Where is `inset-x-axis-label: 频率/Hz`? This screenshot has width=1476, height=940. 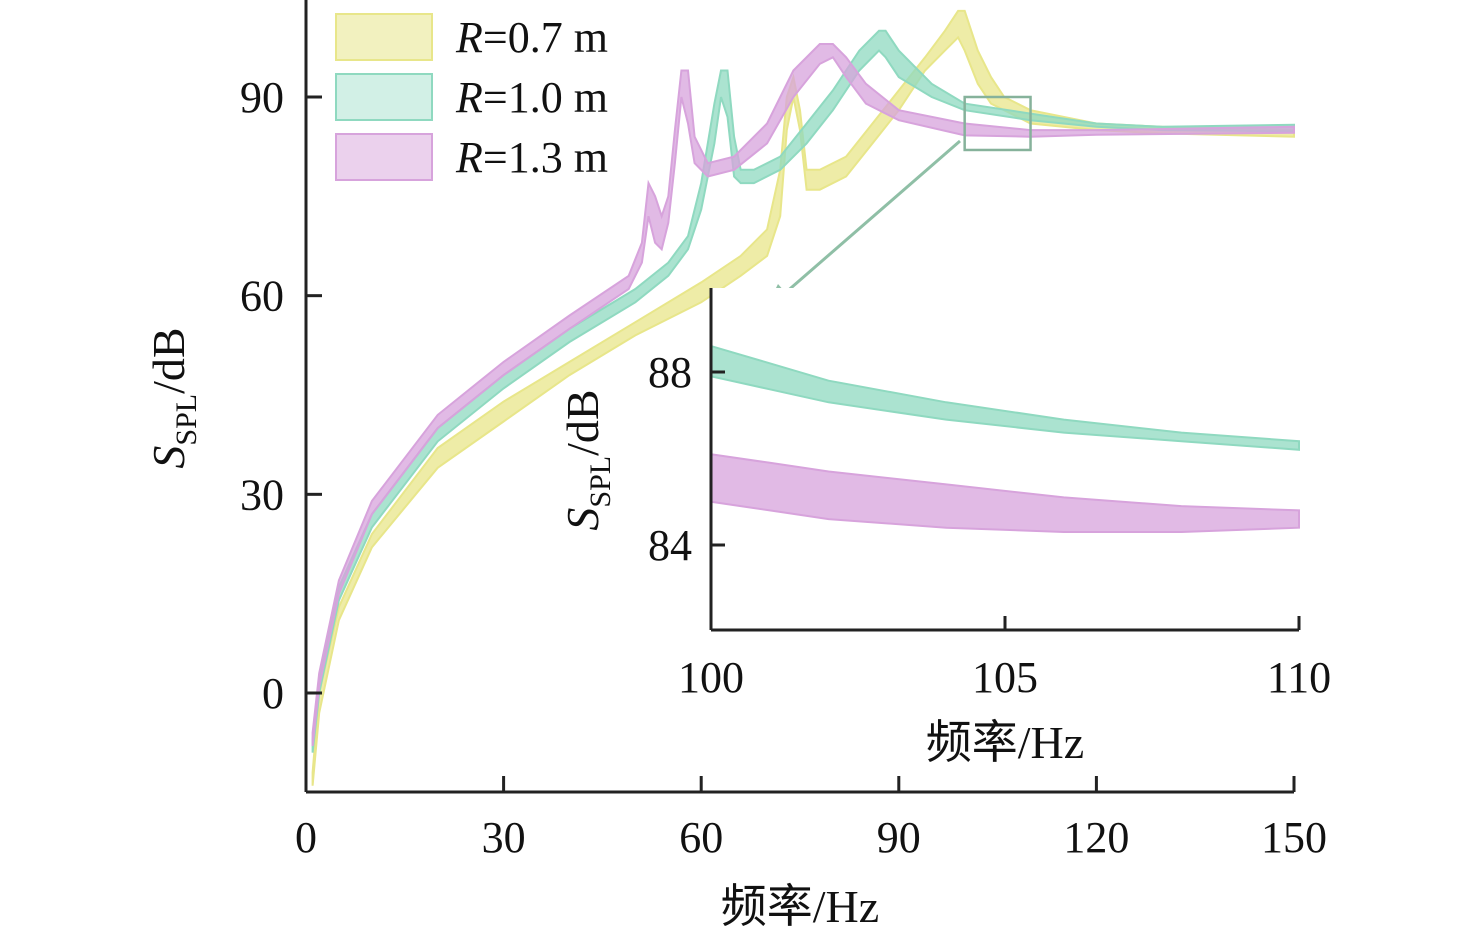 inset-x-axis-label: 频率/Hz is located at coordinates (1005, 742).